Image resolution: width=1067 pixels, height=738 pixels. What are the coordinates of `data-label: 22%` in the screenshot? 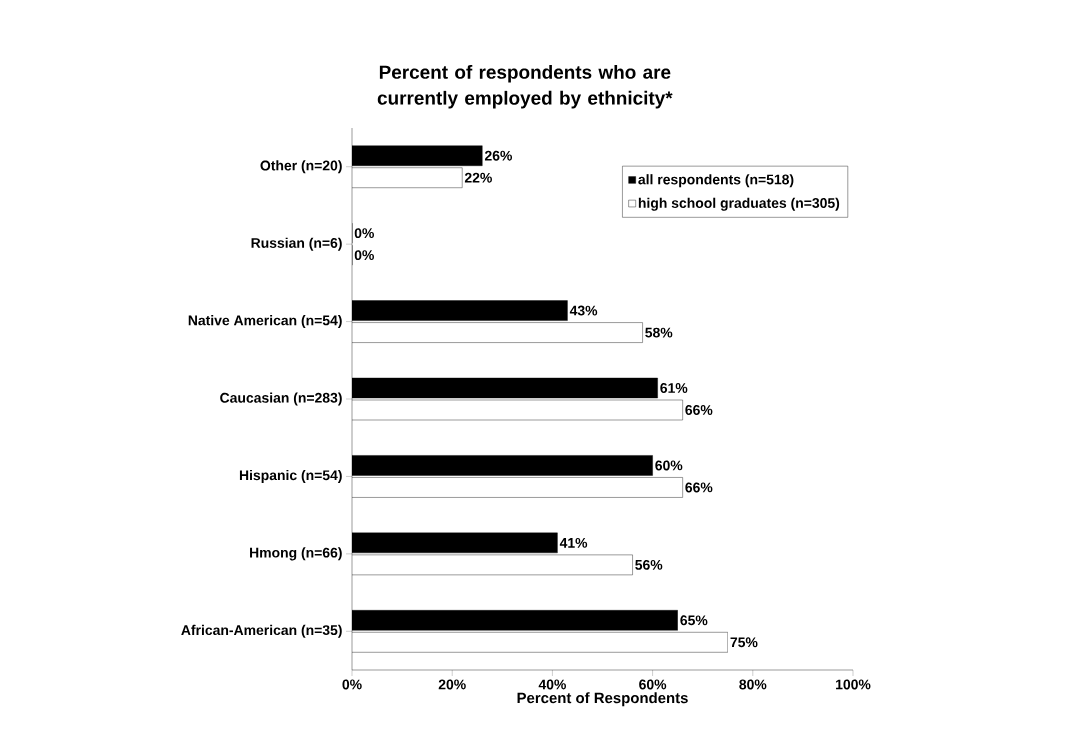 It's located at (478, 177).